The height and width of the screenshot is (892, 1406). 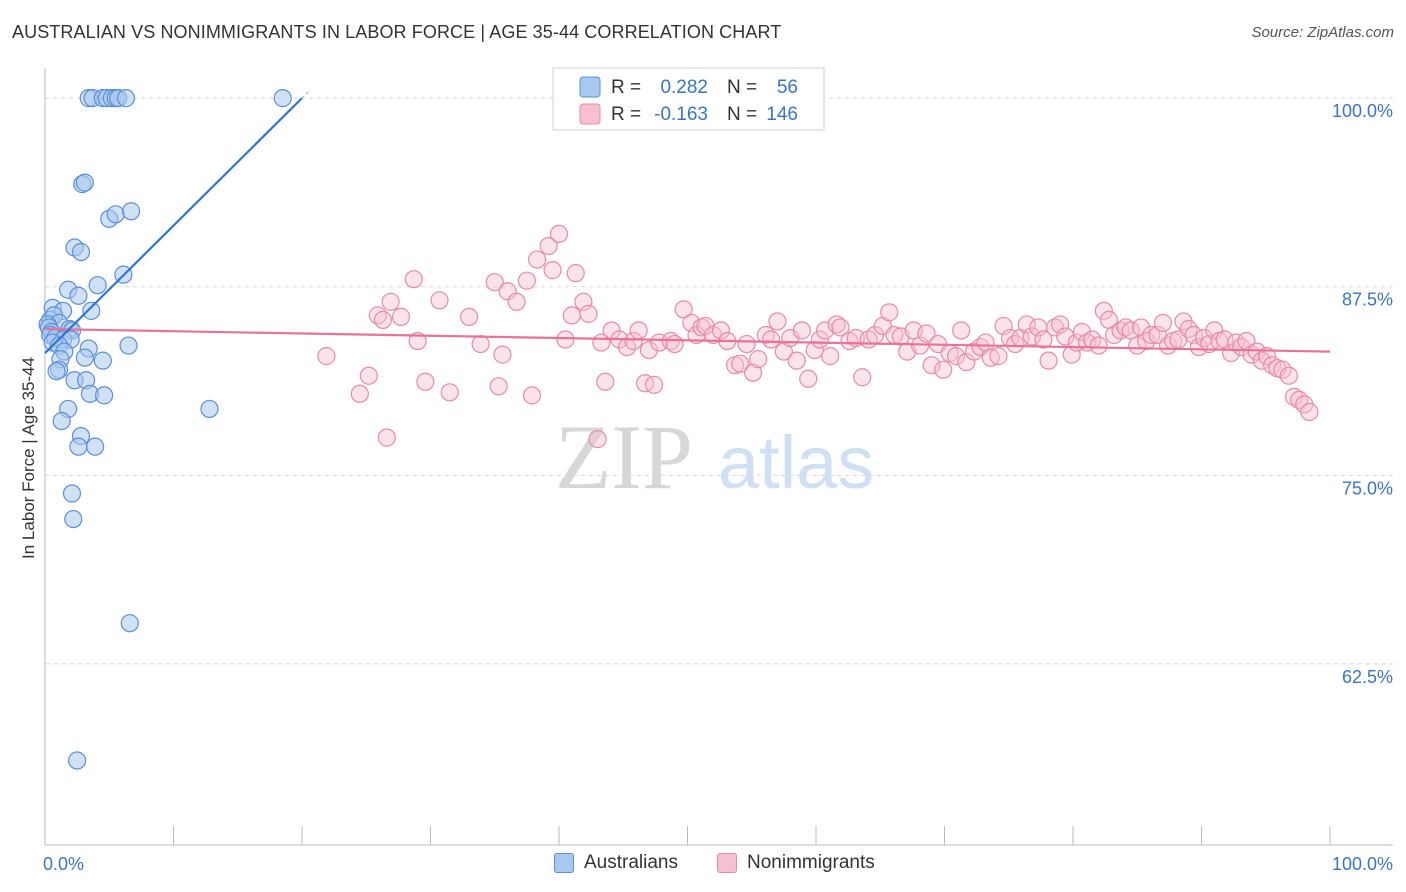 What do you see at coordinates (684, 87) in the screenshot?
I see `legend-r-value-australians: 0.282` at bounding box center [684, 87].